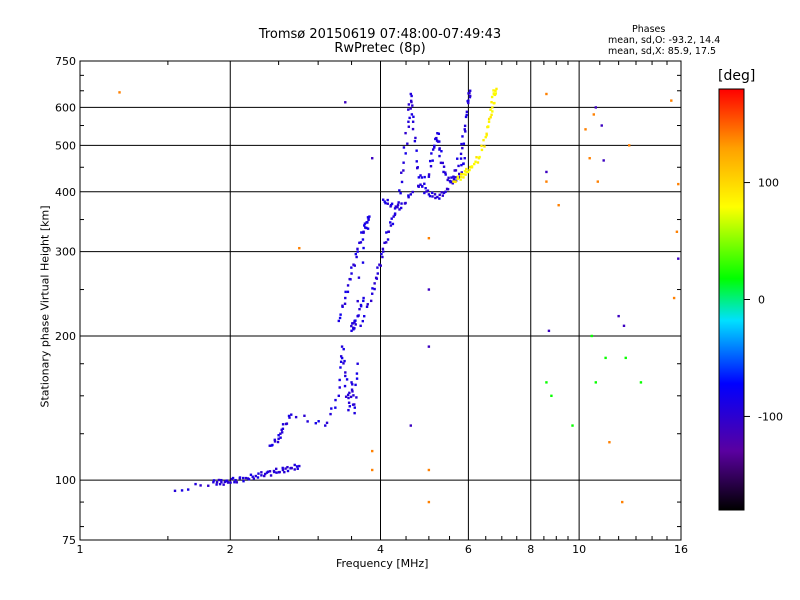 The height and width of the screenshot is (600, 800). I want to click on x-tick-label: 10, so click(579, 549).